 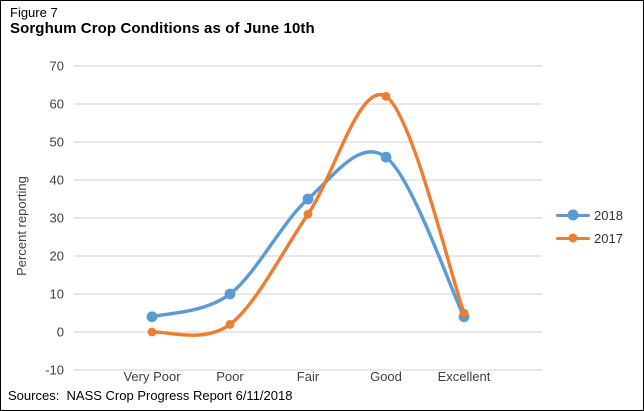 What do you see at coordinates (152, 376) in the screenshot?
I see `x-category-label: Very Poor` at bounding box center [152, 376].